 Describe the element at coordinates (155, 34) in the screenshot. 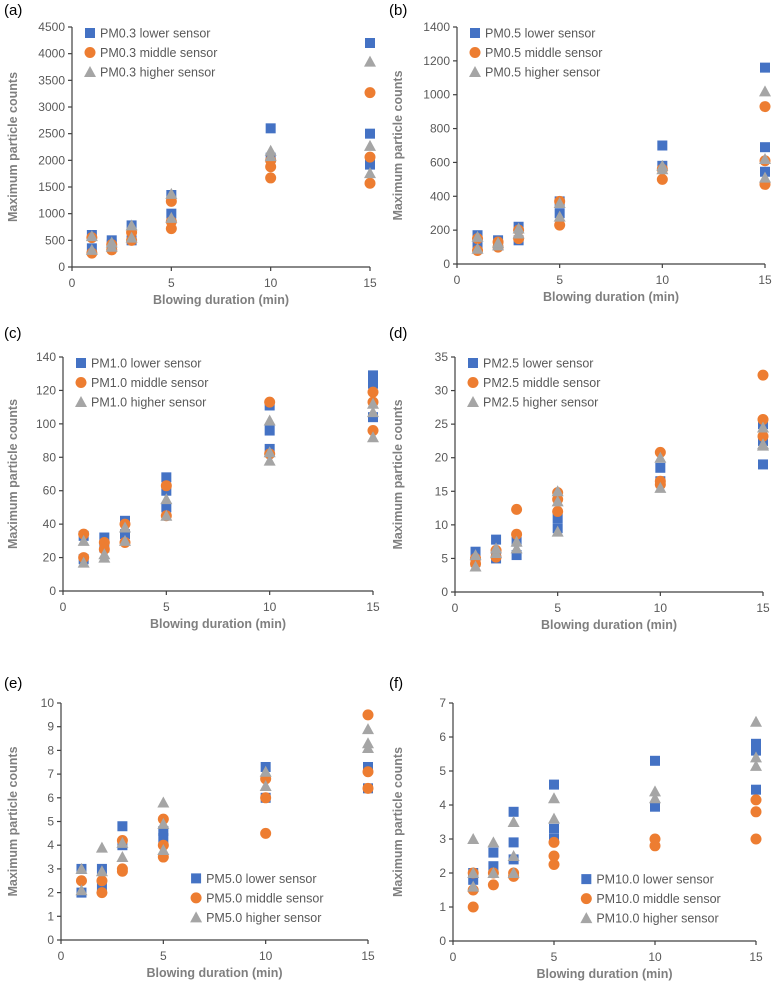

I see `legend-label: PM0.3 lower sensor` at that location.